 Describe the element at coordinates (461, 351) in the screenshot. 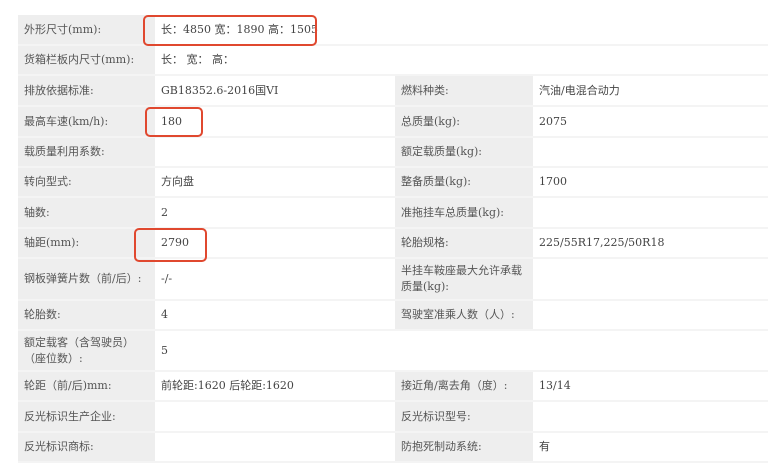

I see `field-value: 5` at that location.